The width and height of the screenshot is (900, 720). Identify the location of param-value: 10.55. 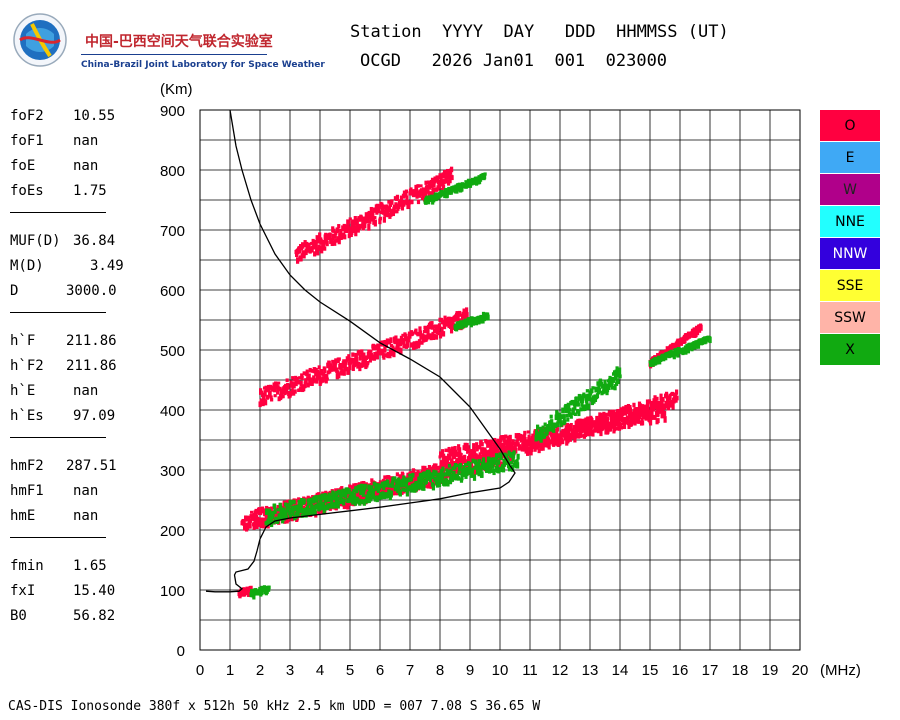
(94, 116).